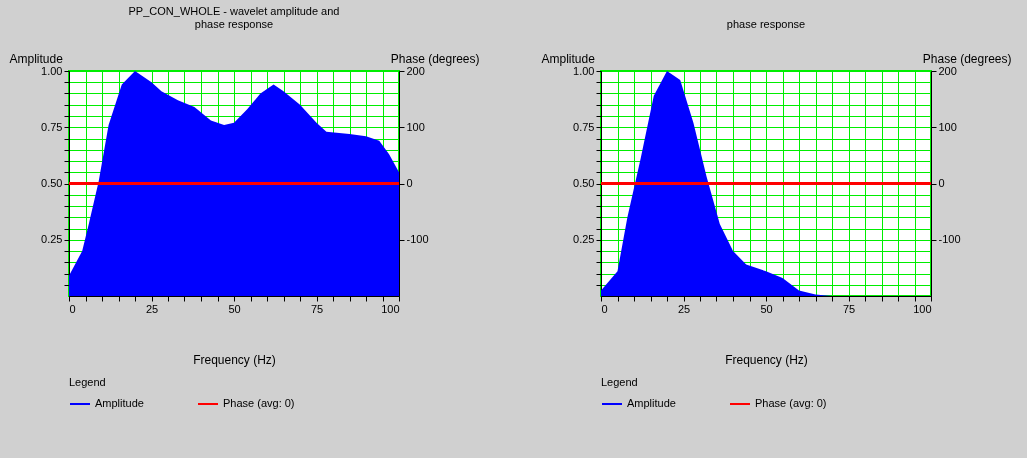 The width and height of the screenshot is (1027, 458). Describe the element at coordinates (234, 17) in the screenshot. I see `chart-title: PP_CON_WHOLE - wavelet amplitude and phase response` at that location.